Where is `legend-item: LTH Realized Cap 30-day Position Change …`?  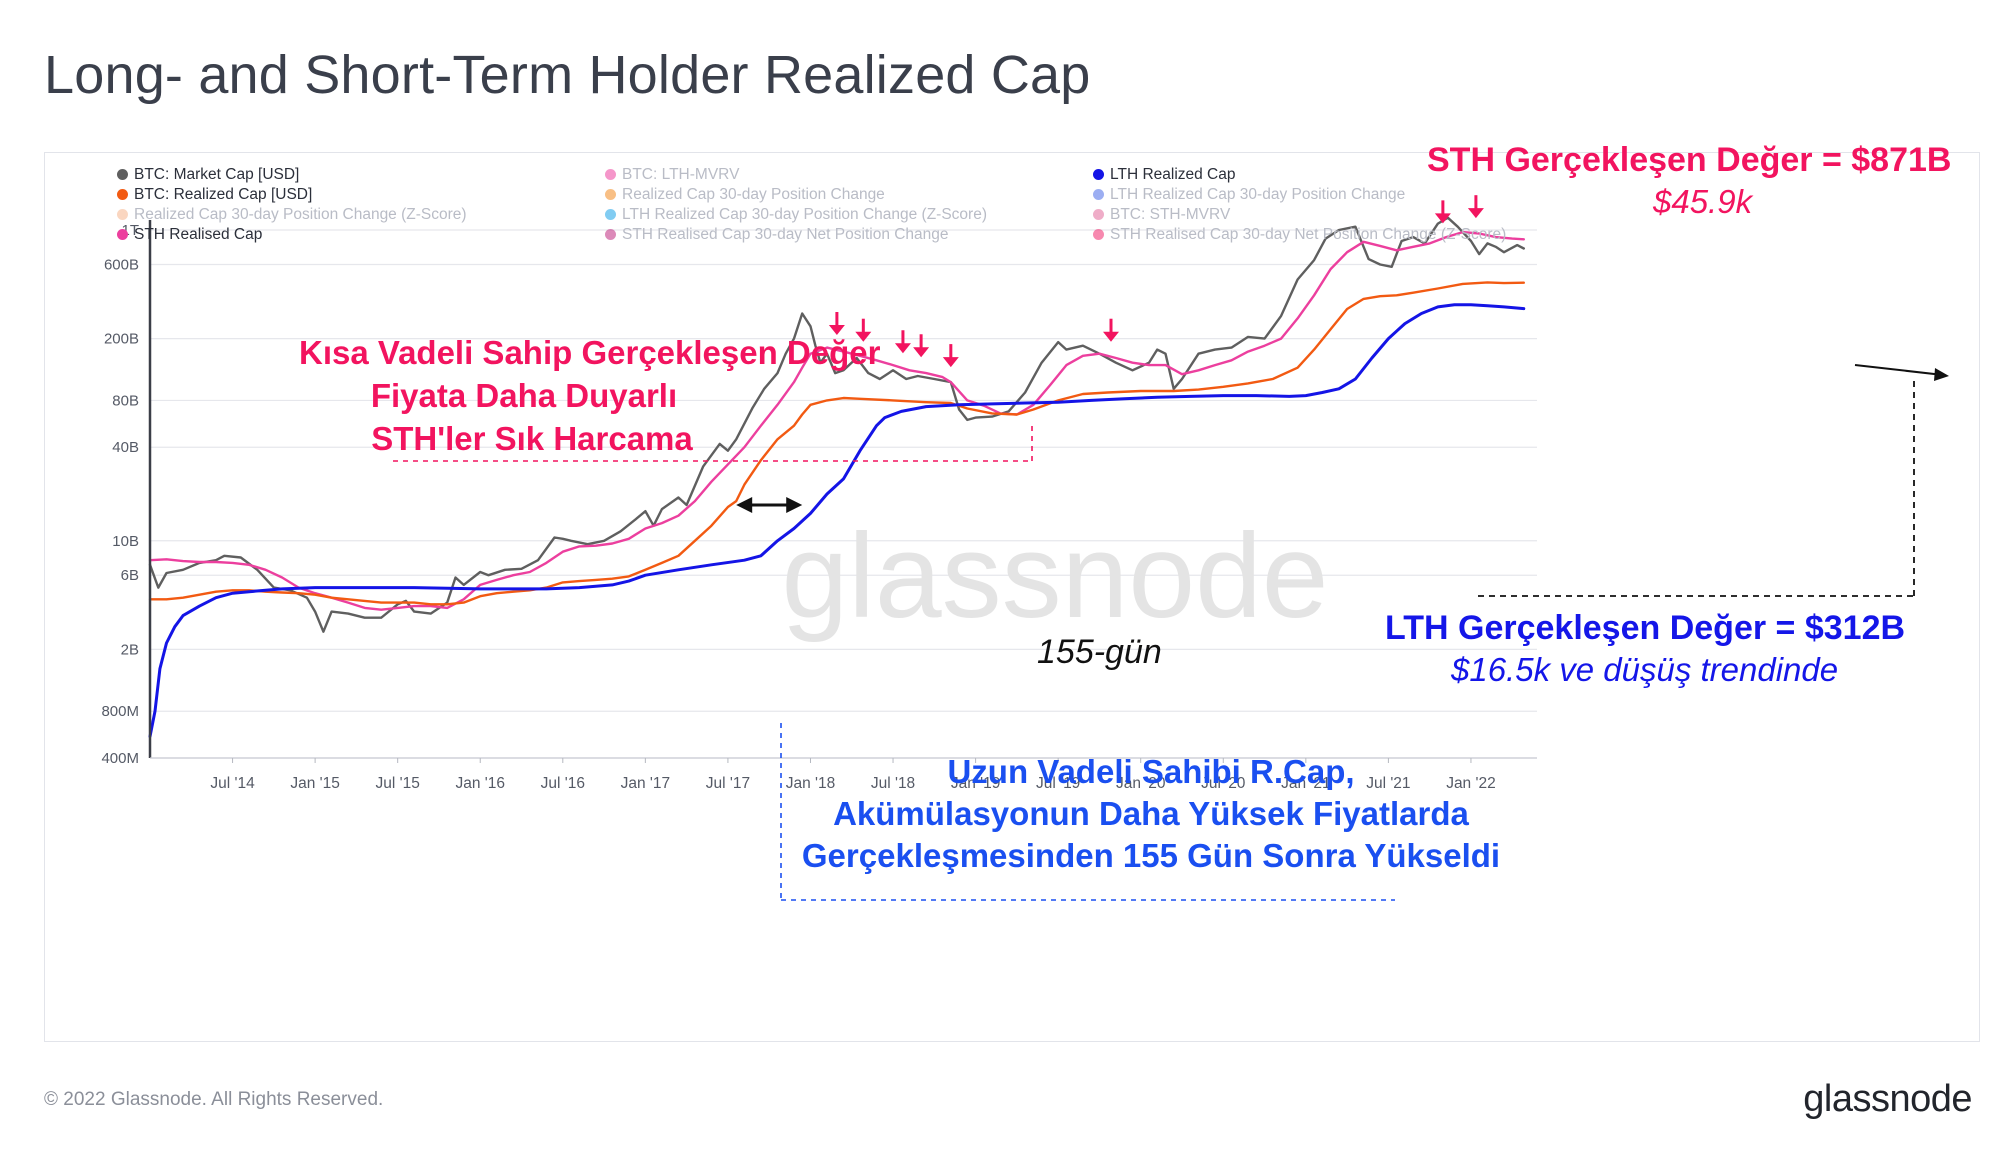 legend-item: LTH Realized Cap 30-day Position Change … is located at coordinates (796, 215).